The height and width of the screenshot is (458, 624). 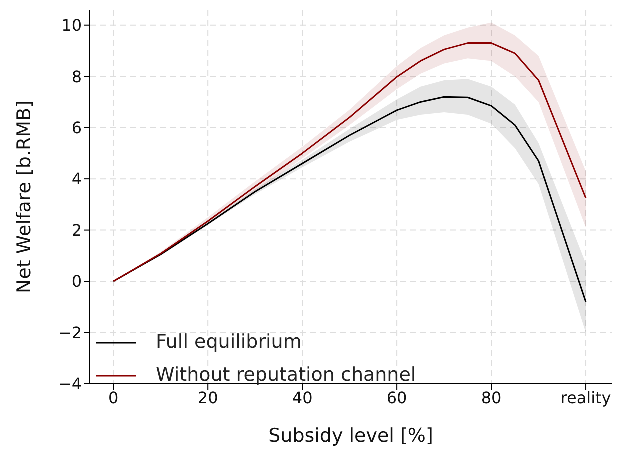 What do you see at coordinates (70, 384) in the screenshot?
I see `y-tick-label: −4` at bounding box center [70, 384].